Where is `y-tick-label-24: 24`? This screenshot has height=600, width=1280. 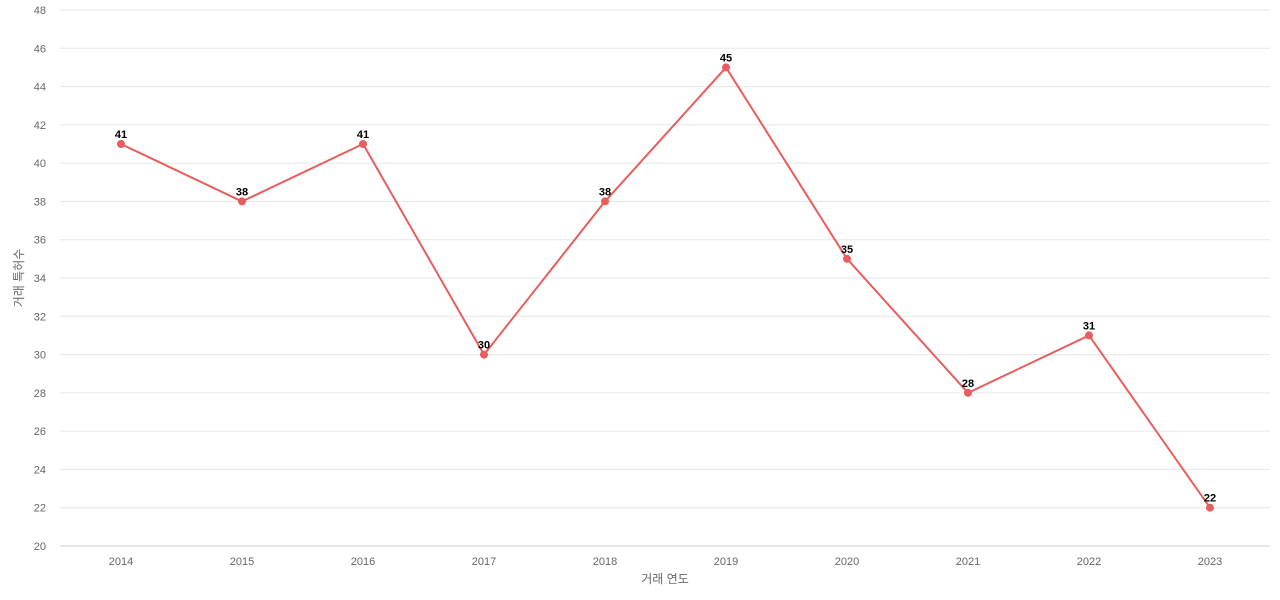 y-tick-label-24: 24 is located at coordinates (40, 470).